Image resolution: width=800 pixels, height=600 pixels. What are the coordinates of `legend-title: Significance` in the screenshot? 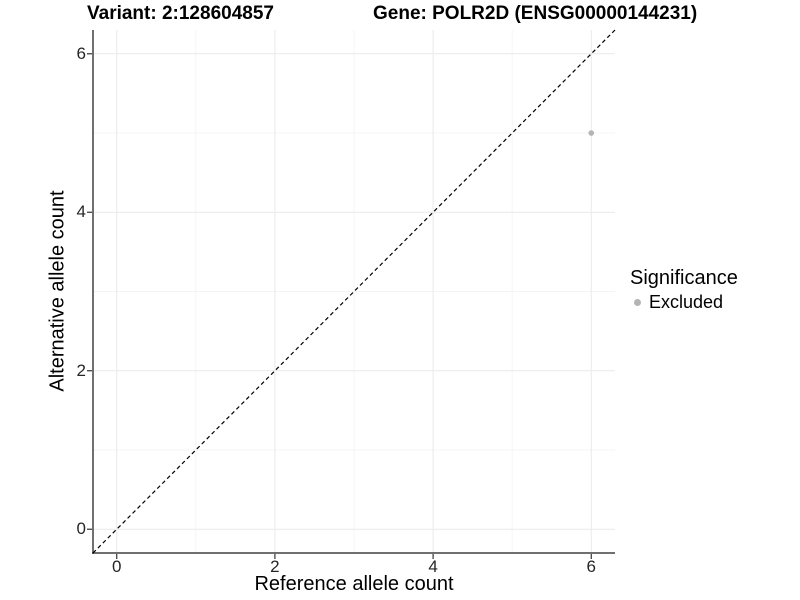 It's located at (684, 278).